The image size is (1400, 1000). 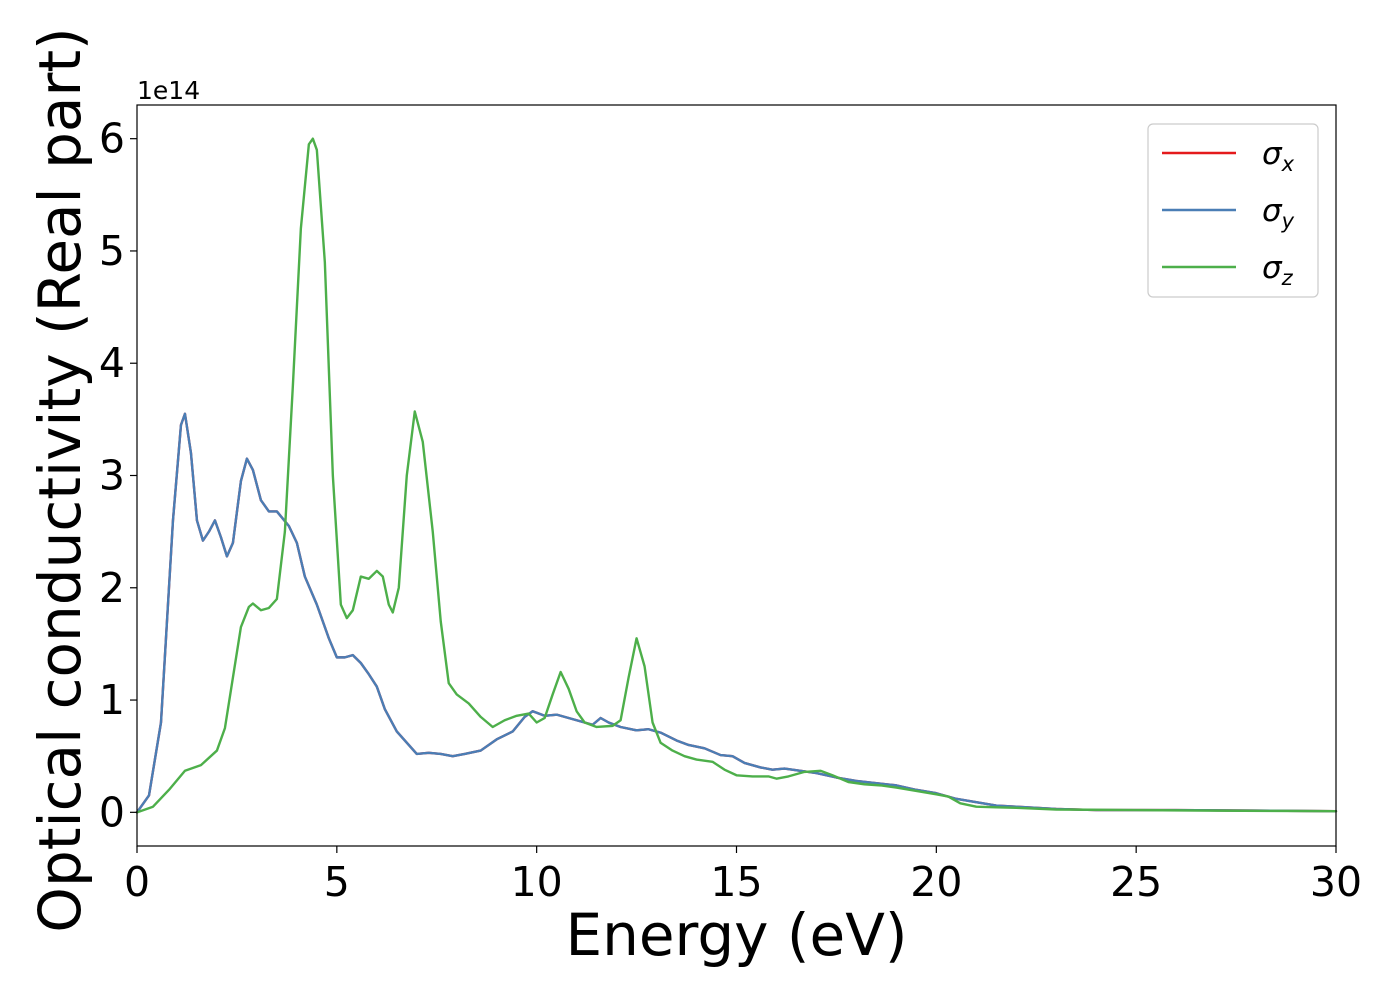 I want to click on x-axis-title: Energy (eV), so click(x=736, y=935).